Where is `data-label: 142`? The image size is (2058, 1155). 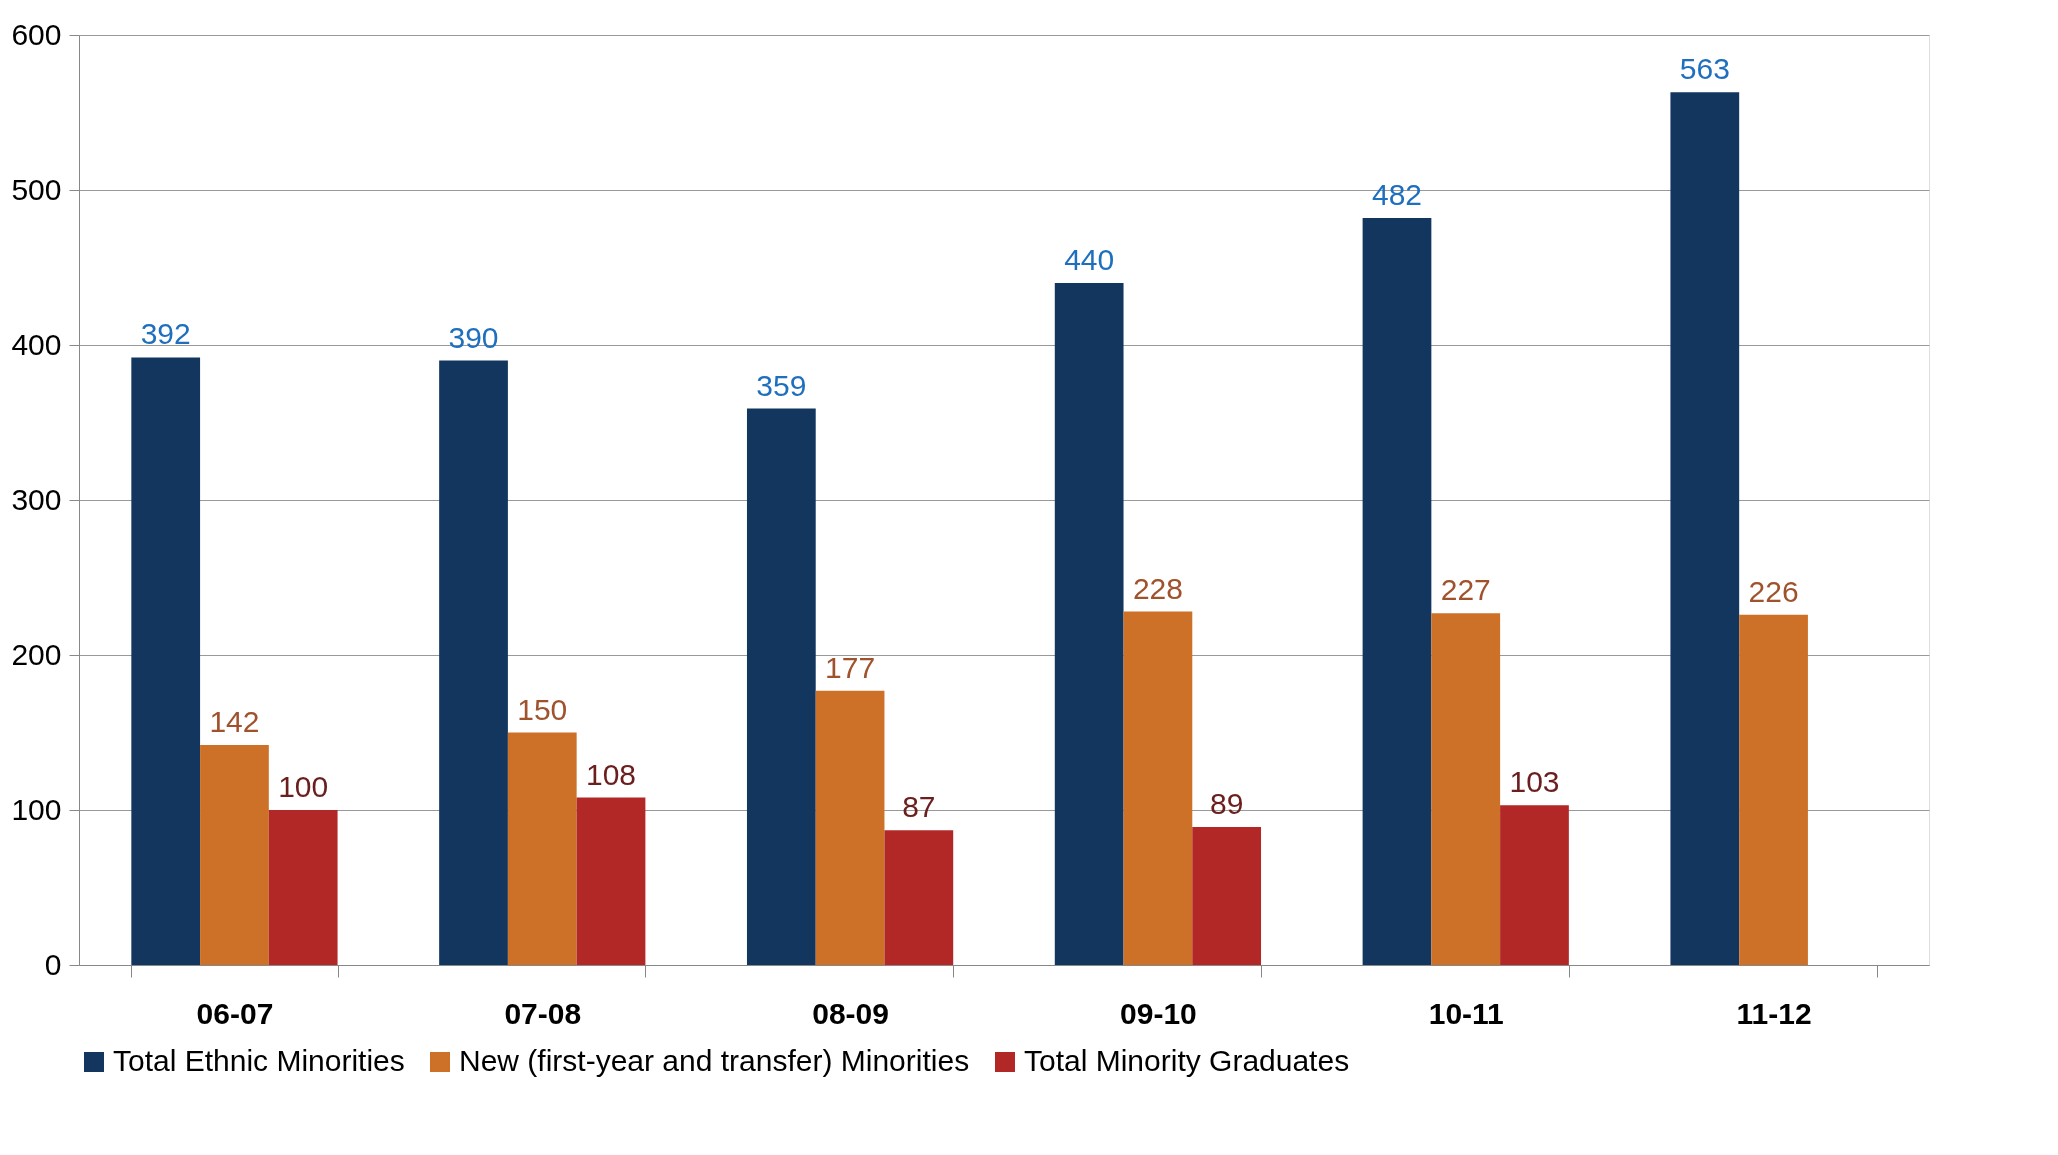 data-label: 142 is located at coordinates (234, 721).